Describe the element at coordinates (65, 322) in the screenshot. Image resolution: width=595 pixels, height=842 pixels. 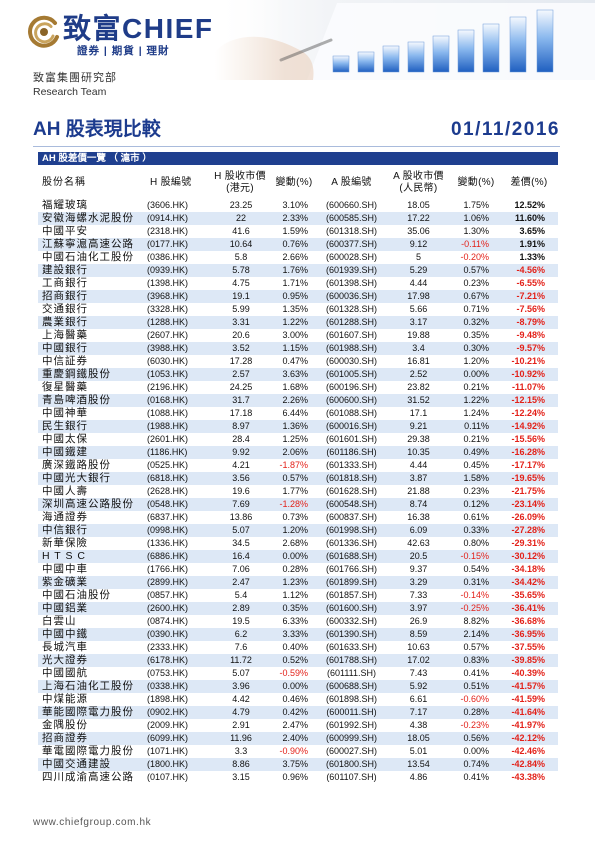
I see `stock-name-cell: 農業銀行` at that location.